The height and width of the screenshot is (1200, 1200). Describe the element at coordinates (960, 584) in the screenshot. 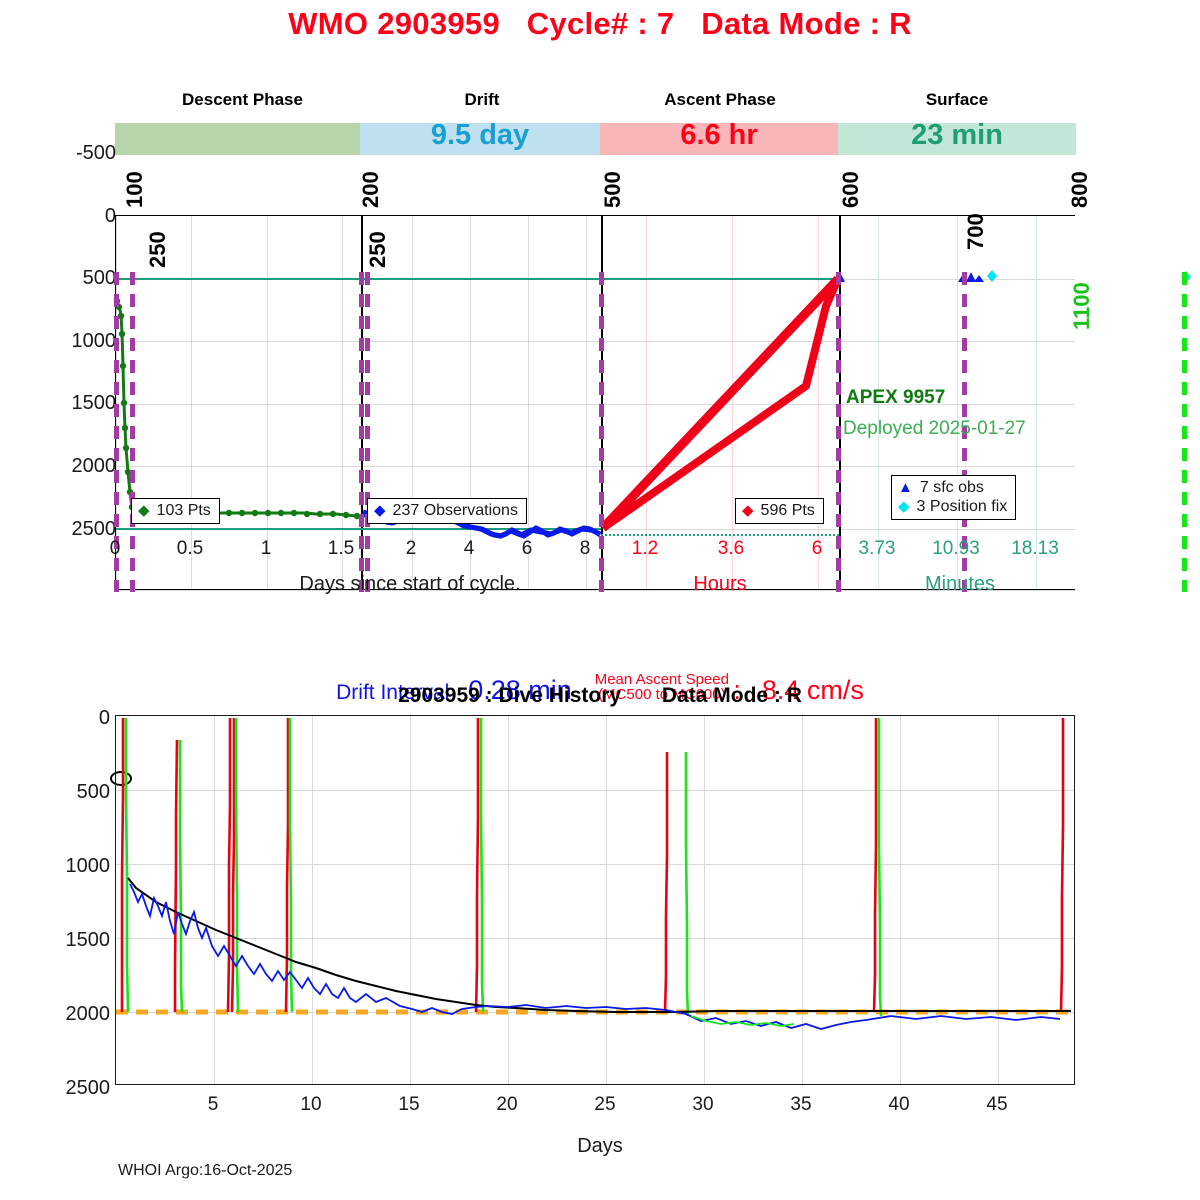

I see `x-axis-title-minutes: Minutes` at that location.